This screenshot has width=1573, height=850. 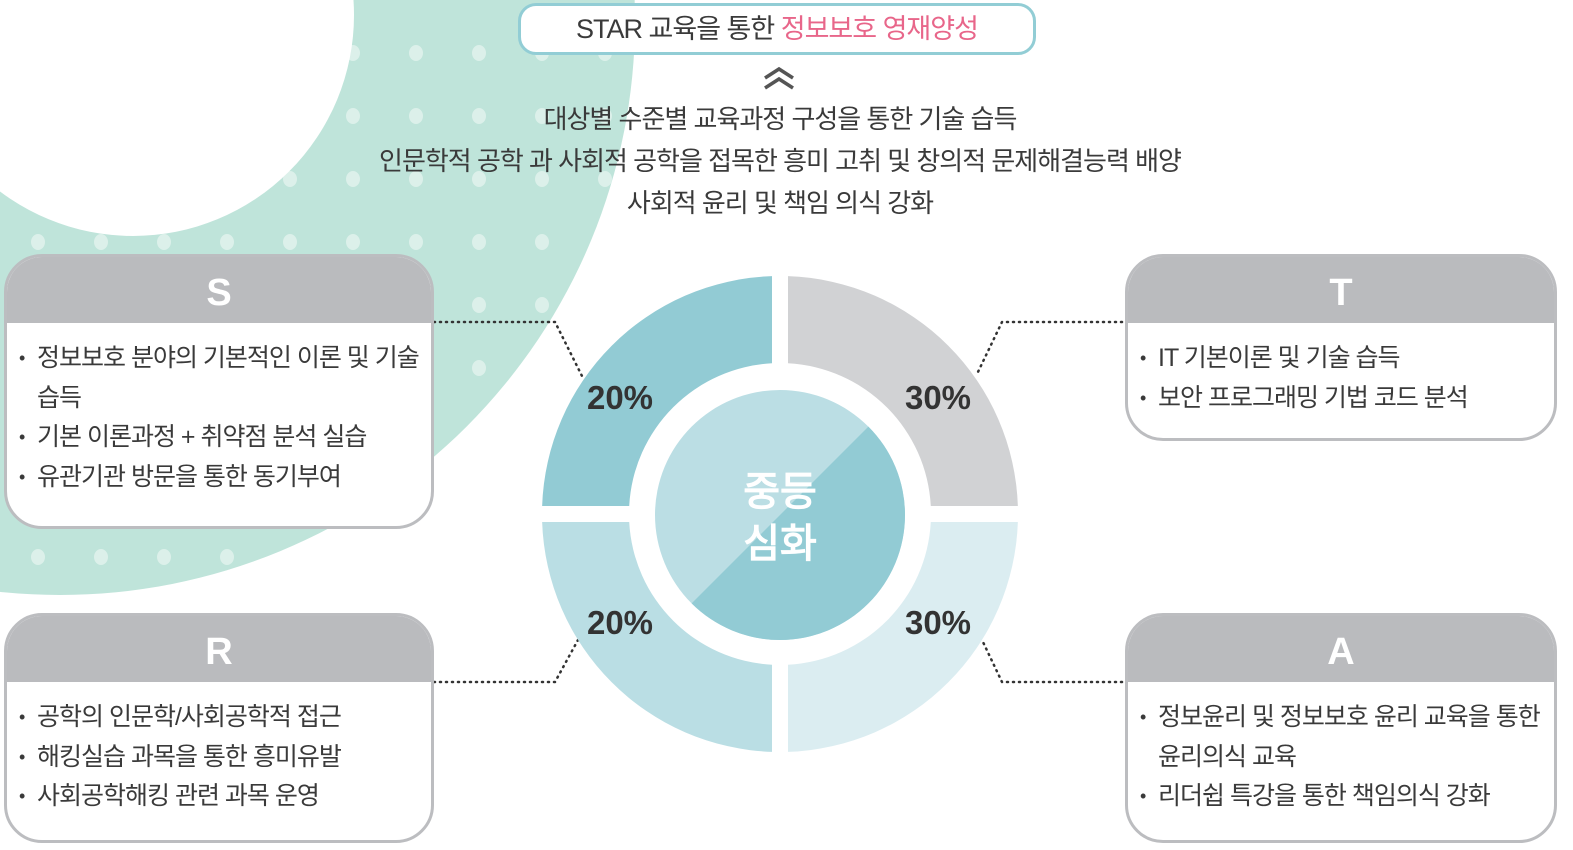 What do you see at coordinates (506, 661) in the screenshot?
I see `connector-r` at bounding box center [506, 661].